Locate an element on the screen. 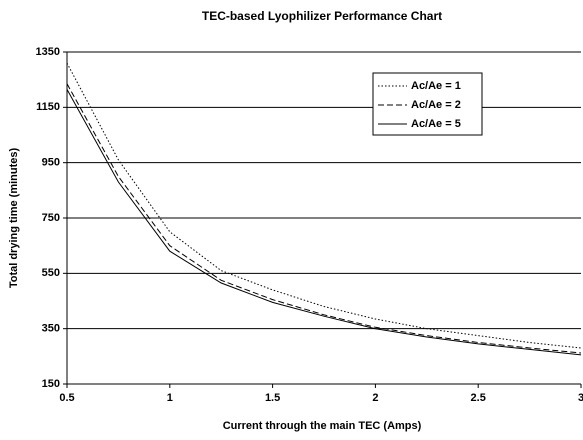 Image resolution: width=583 pixels, height=440 pixels. y-tick-label: 1350 is located at coordinates (48, 52).